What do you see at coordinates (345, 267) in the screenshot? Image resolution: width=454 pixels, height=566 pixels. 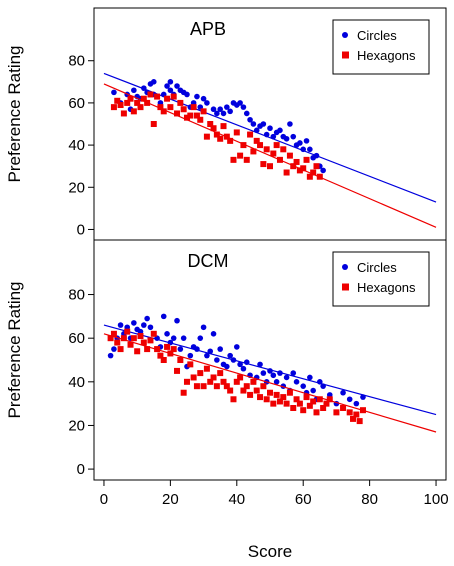 I see `legend-marker-circle` at bounding box center [345, 267].